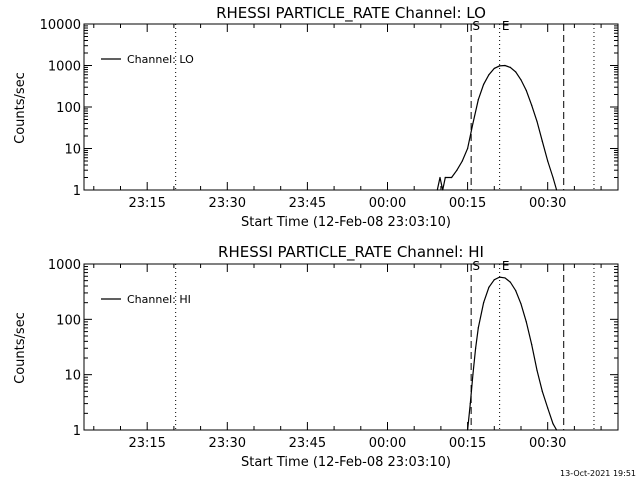 This screenshot has height=480, width=640. Describe the element at coordinates (598, 473) in the screenshot. I see `footer-timestamp: 13-Oct-2021 19:51` at that location.